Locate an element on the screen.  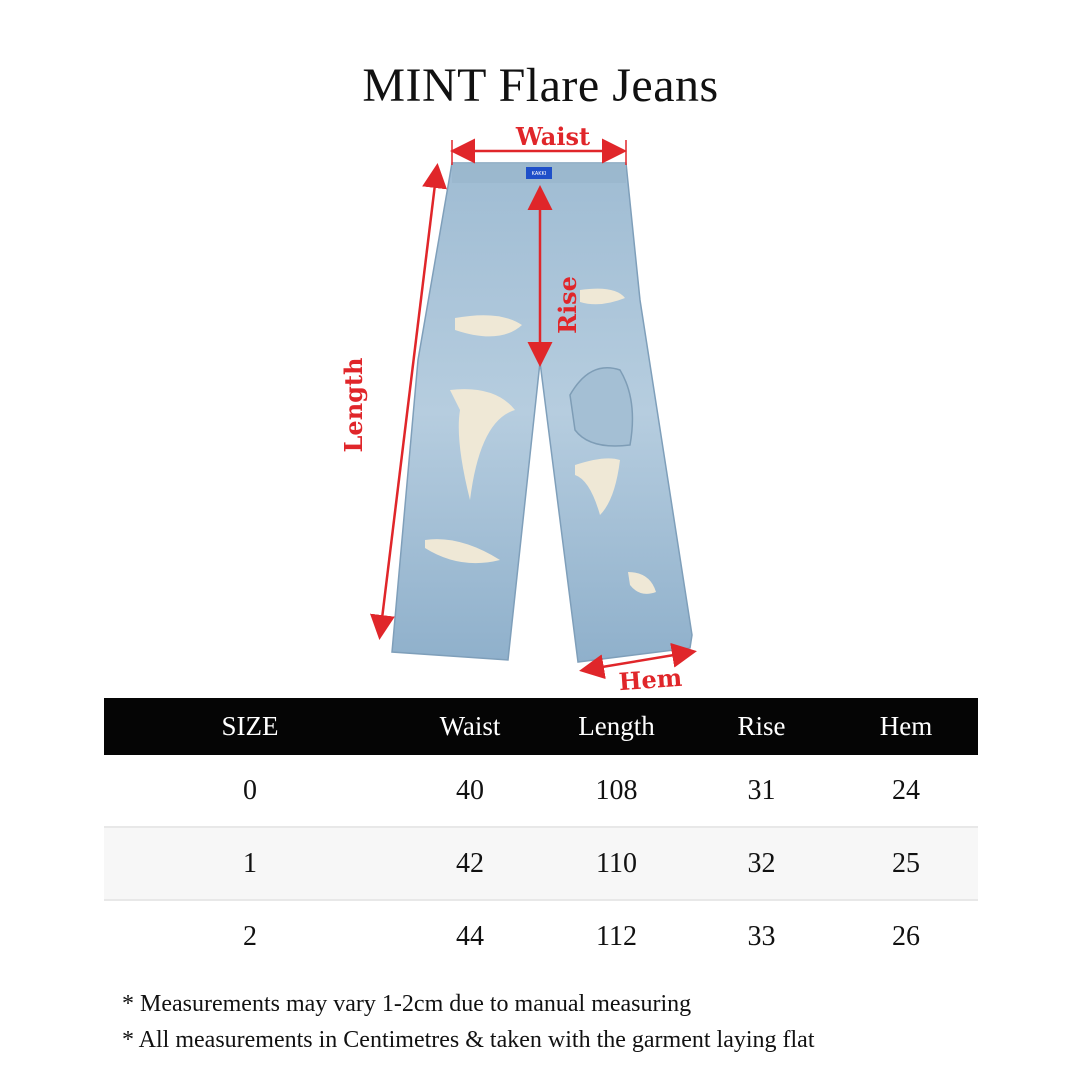
waist-label: Waist is located at coordinates (552, 136).